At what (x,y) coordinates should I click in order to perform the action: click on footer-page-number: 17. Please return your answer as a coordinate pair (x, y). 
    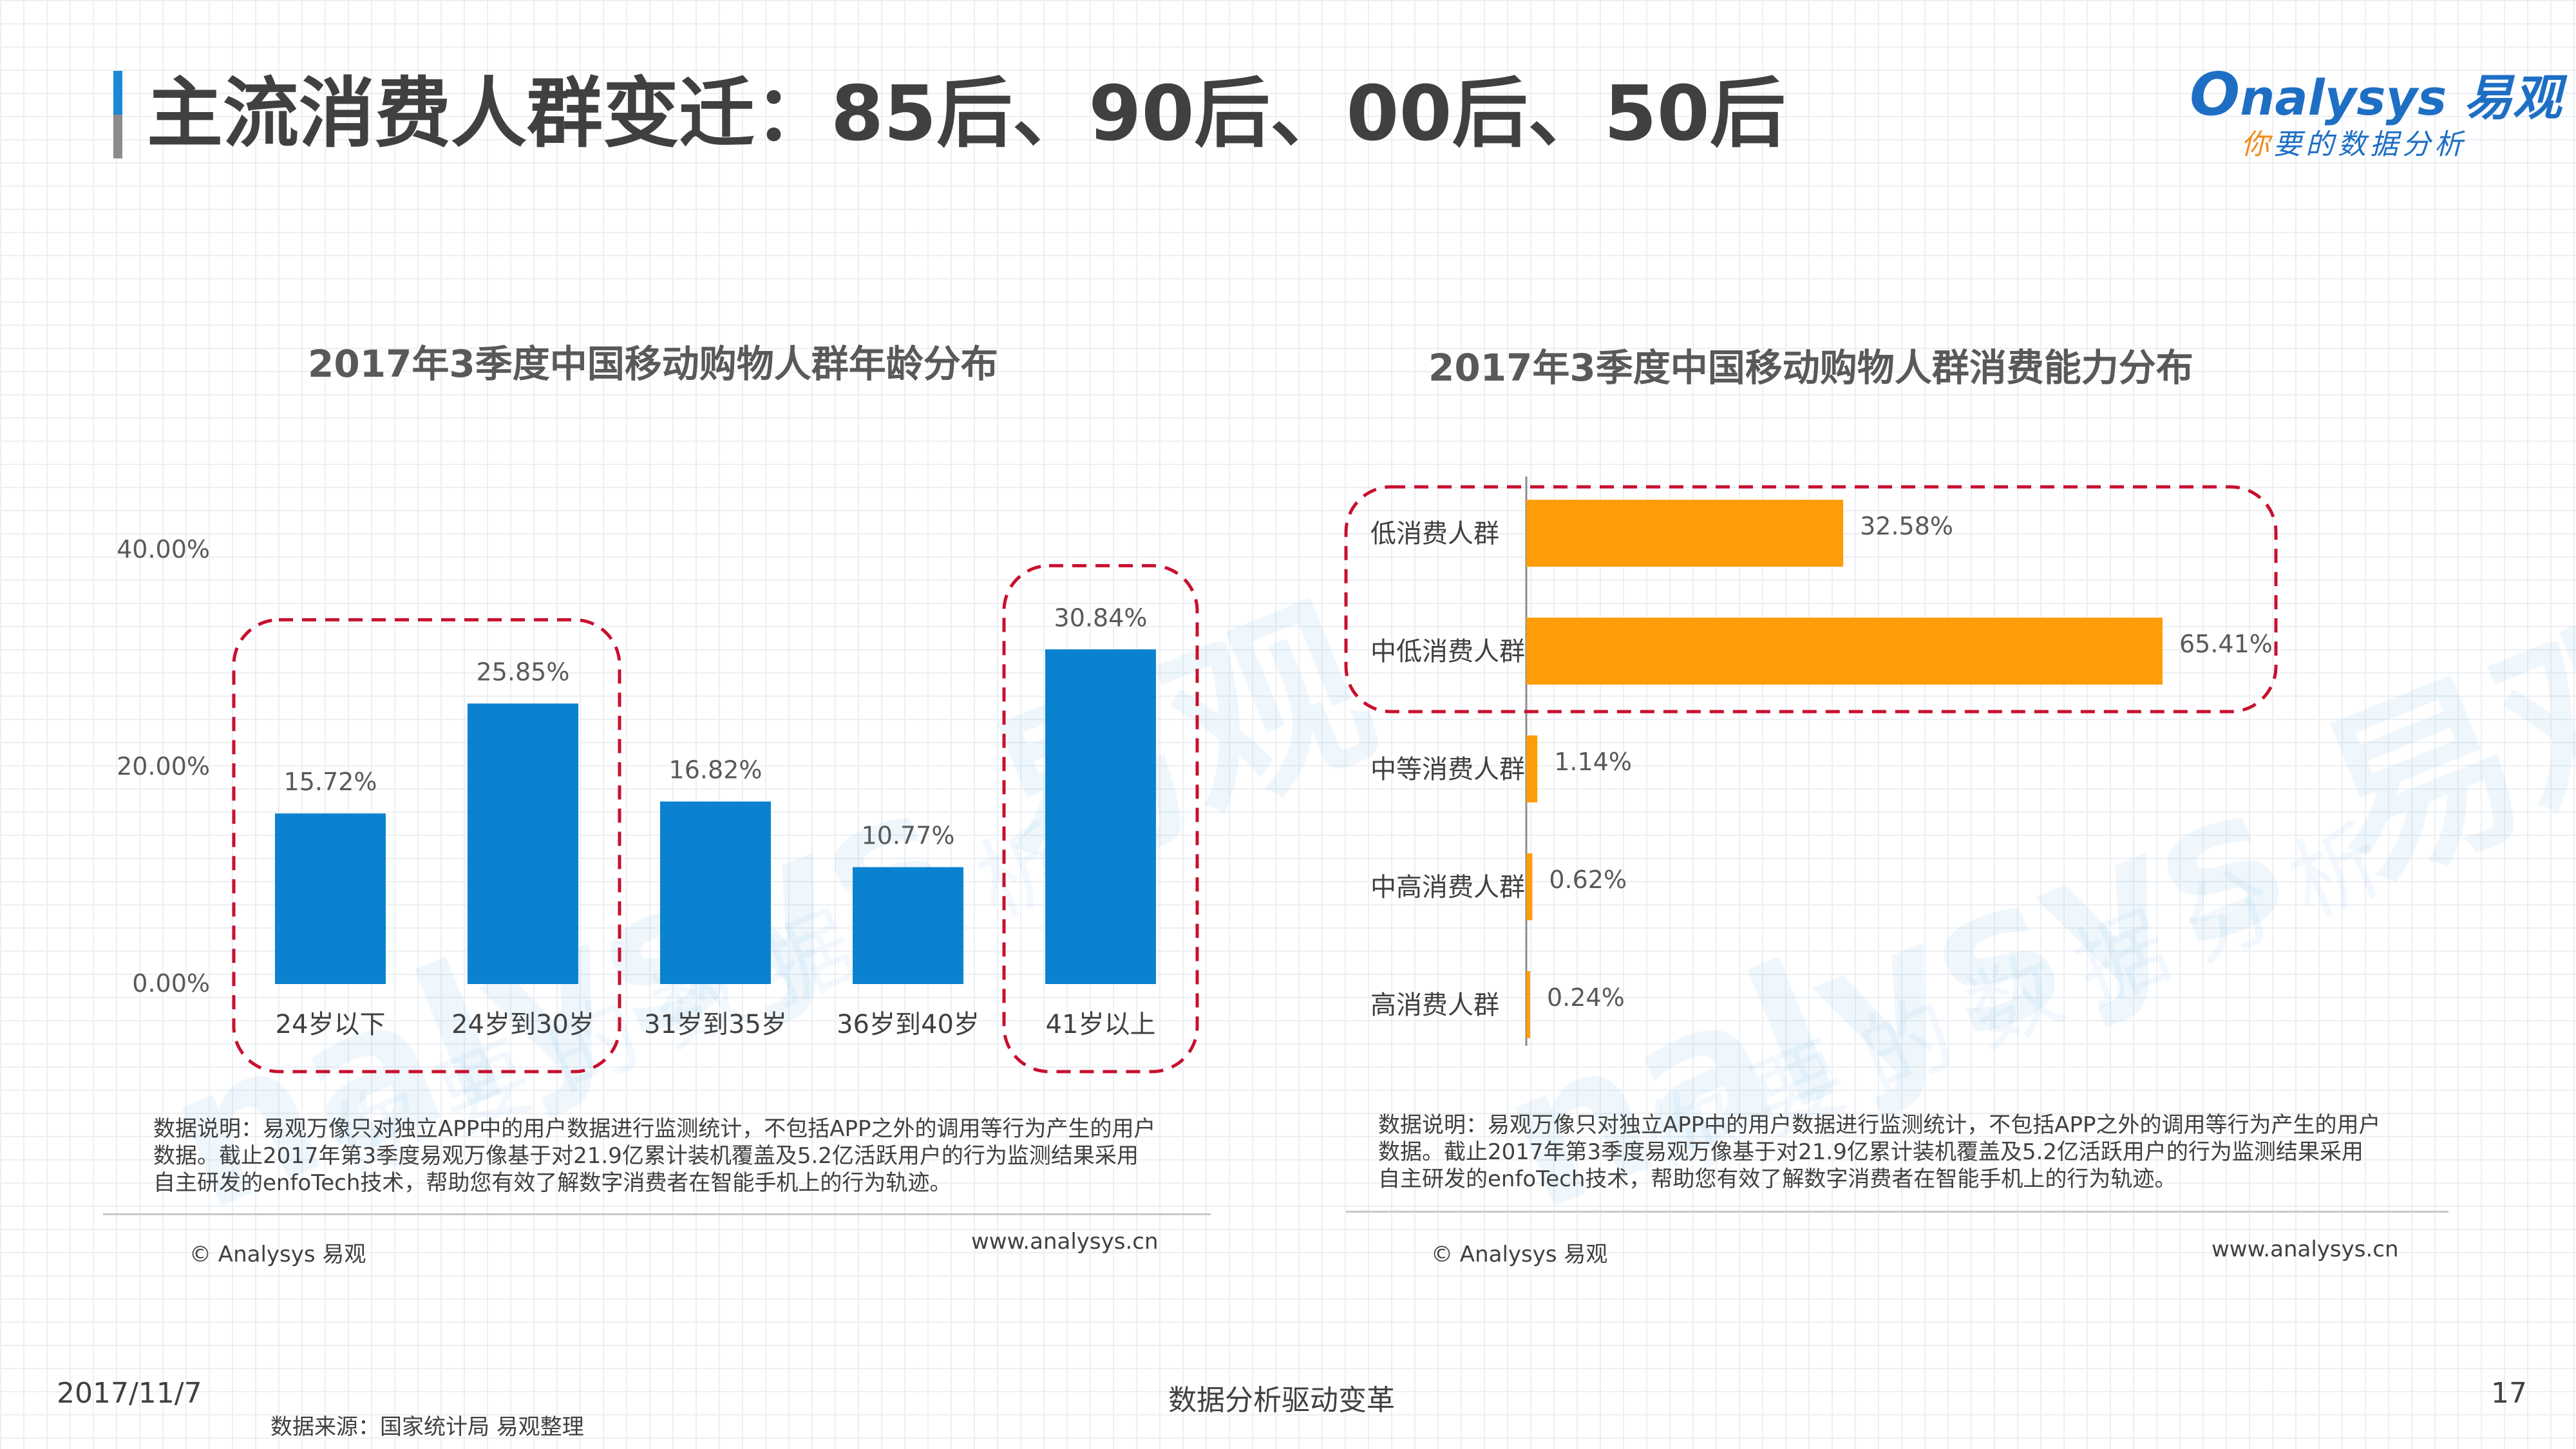
    Looking at the image, I should click on (2509, 1393).